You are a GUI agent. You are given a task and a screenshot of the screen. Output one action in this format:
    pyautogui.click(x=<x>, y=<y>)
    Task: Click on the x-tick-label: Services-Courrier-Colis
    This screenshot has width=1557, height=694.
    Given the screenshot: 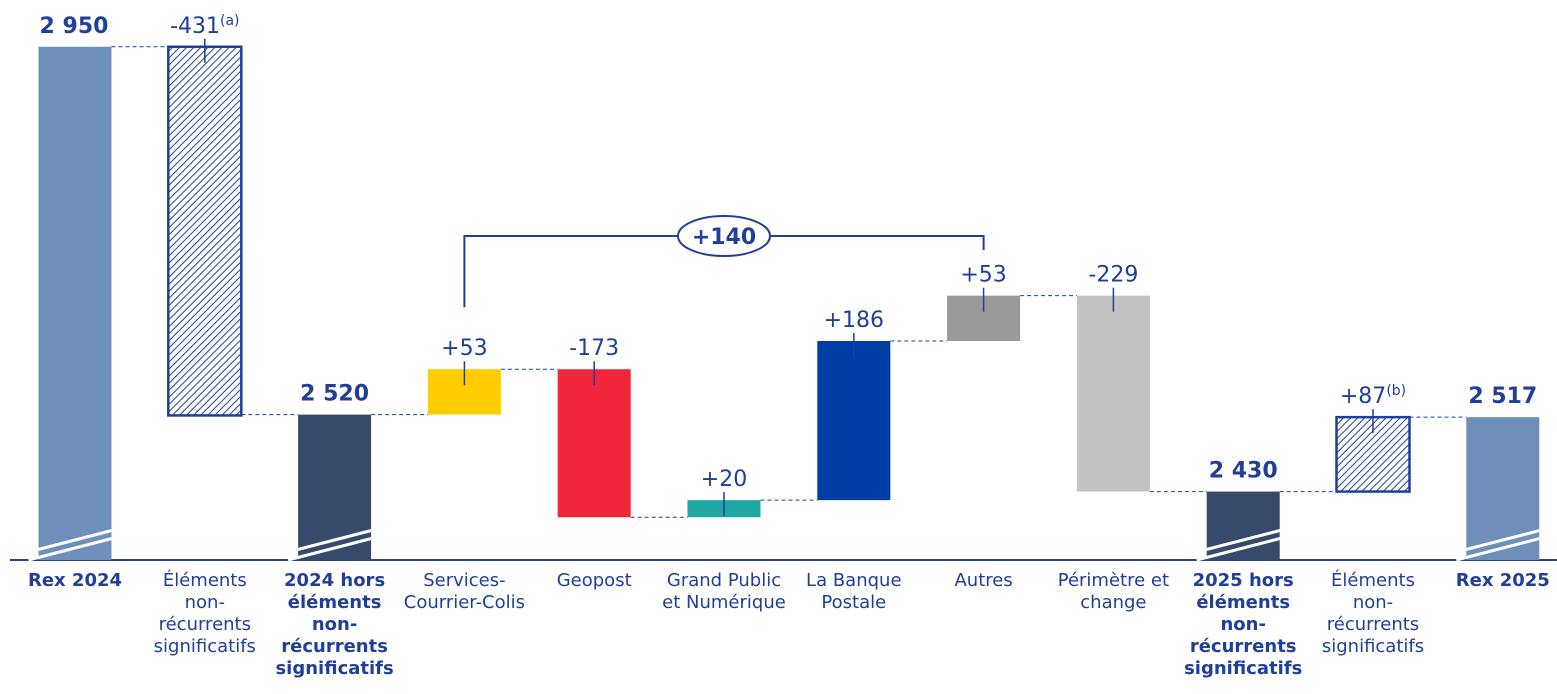 What is the action you would take?
    pyautogui.click(x=464, y=591)
    